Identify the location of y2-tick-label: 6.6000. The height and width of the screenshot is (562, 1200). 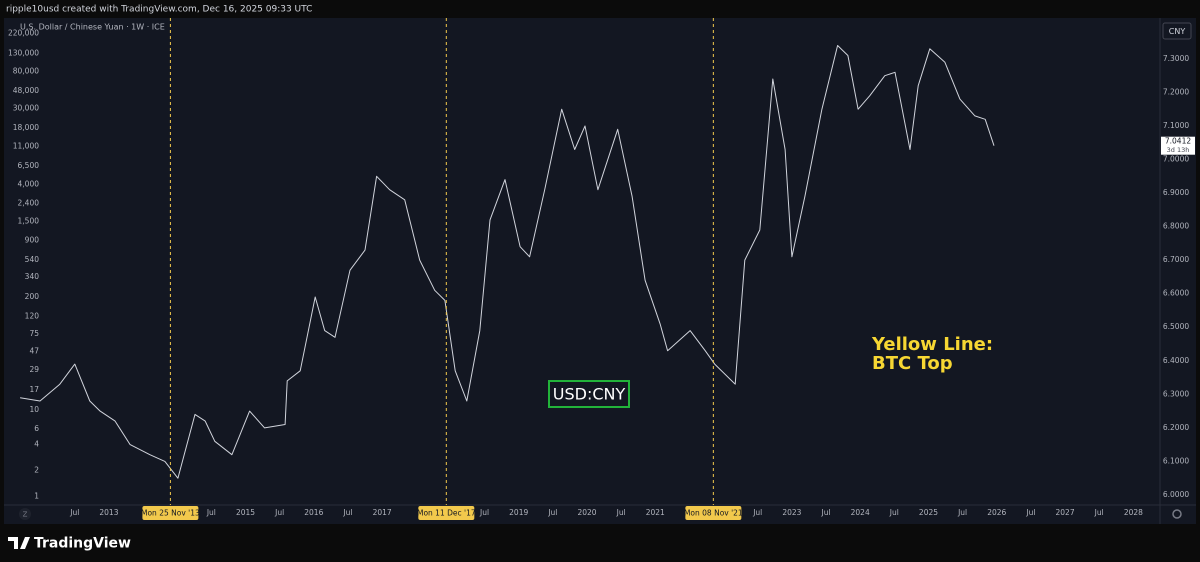
(1176, 293).